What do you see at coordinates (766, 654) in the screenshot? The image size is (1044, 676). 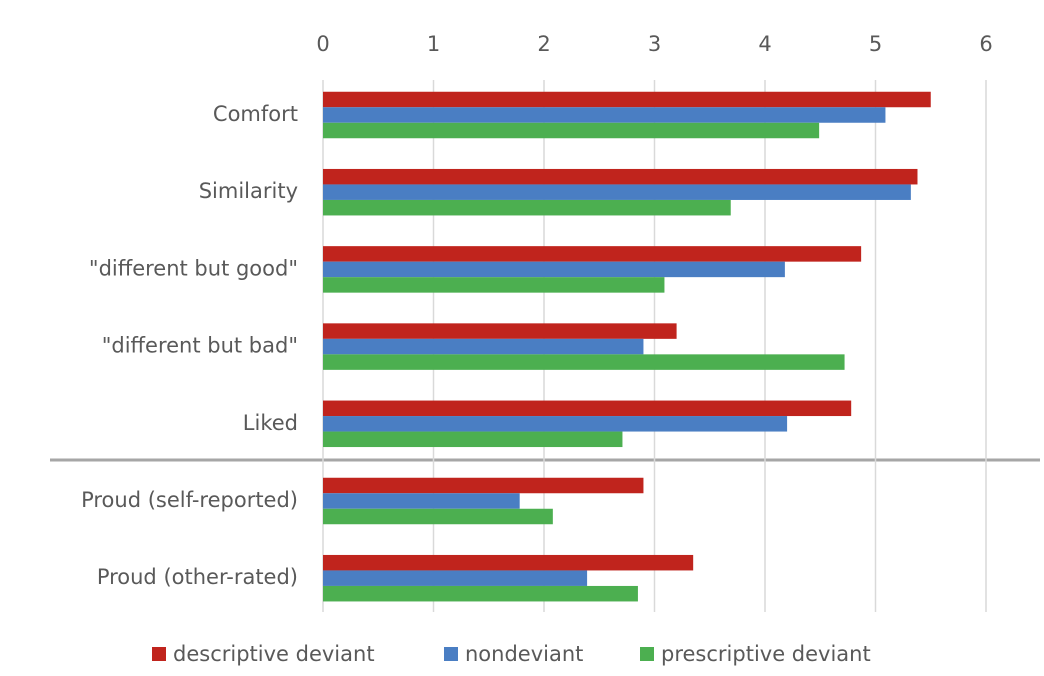 I see `legend-label: prescriptive deviant` at bounding box center [766, 654].